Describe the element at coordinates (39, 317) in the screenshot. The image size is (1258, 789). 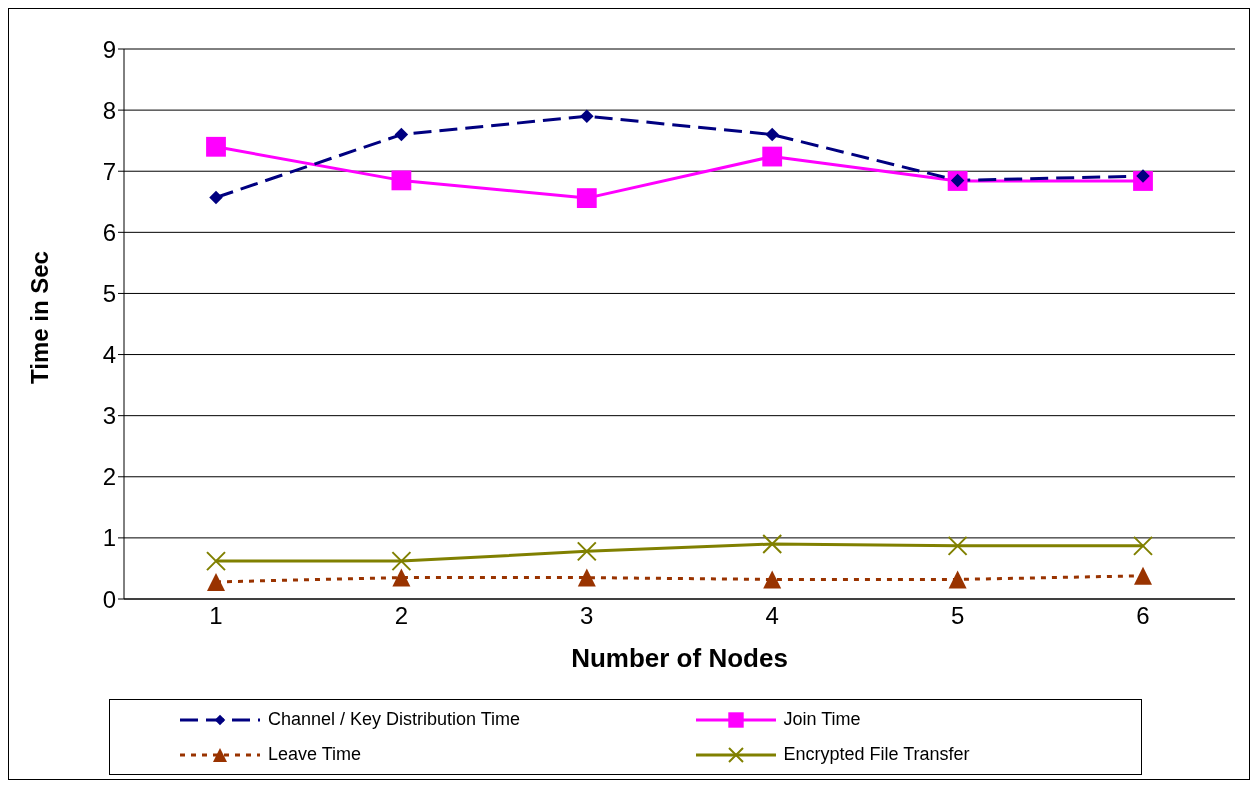
I see `y-axis-title: Time in Sec` at that location.